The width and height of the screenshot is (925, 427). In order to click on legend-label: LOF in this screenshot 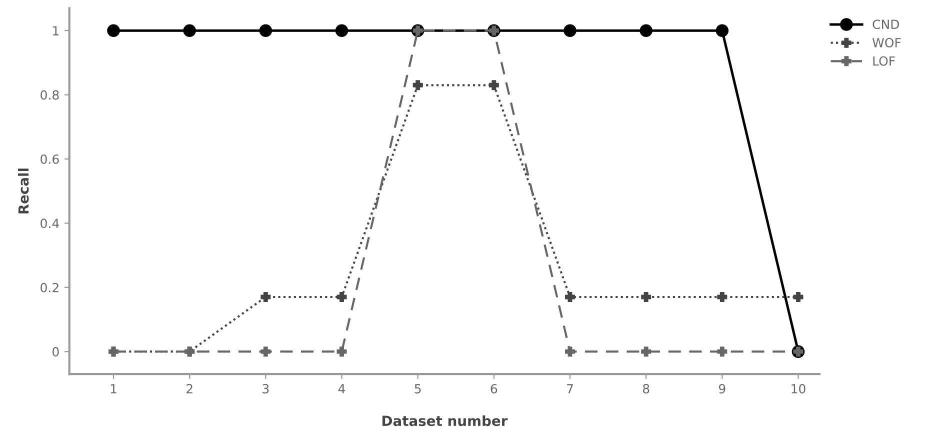, I will do `click(884, 61)`.